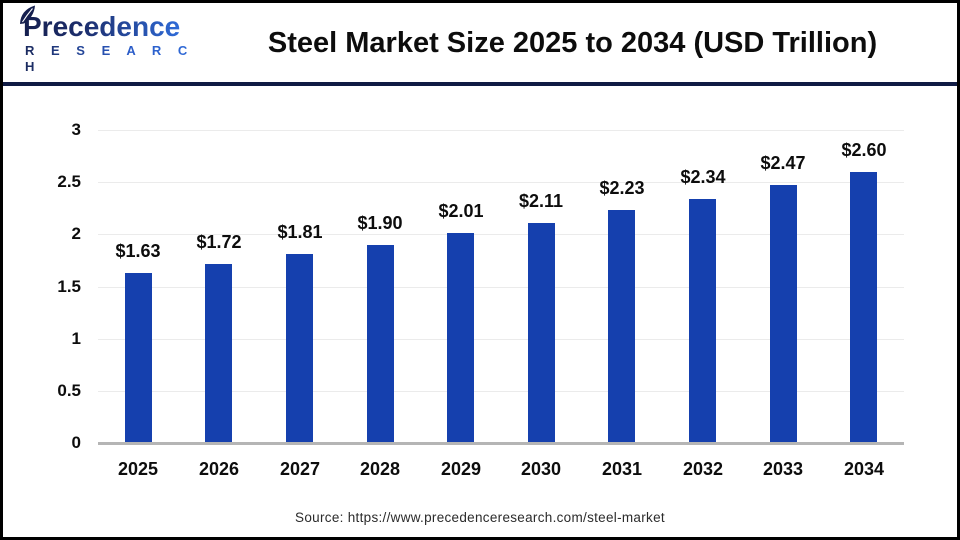 The height and width of the screenshot is (540, 960). Describe the element at coordinates (219, 469) in the screenshot. I see `x-axis-tick-label: 2026` at that location.